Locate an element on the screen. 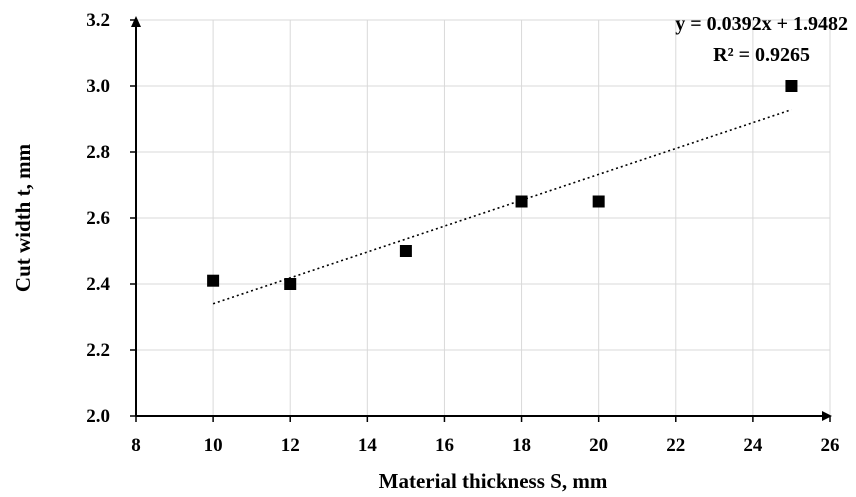 This screenshot has width=856, height=497. y-axis-arrow is located at coordinates (136, 21).